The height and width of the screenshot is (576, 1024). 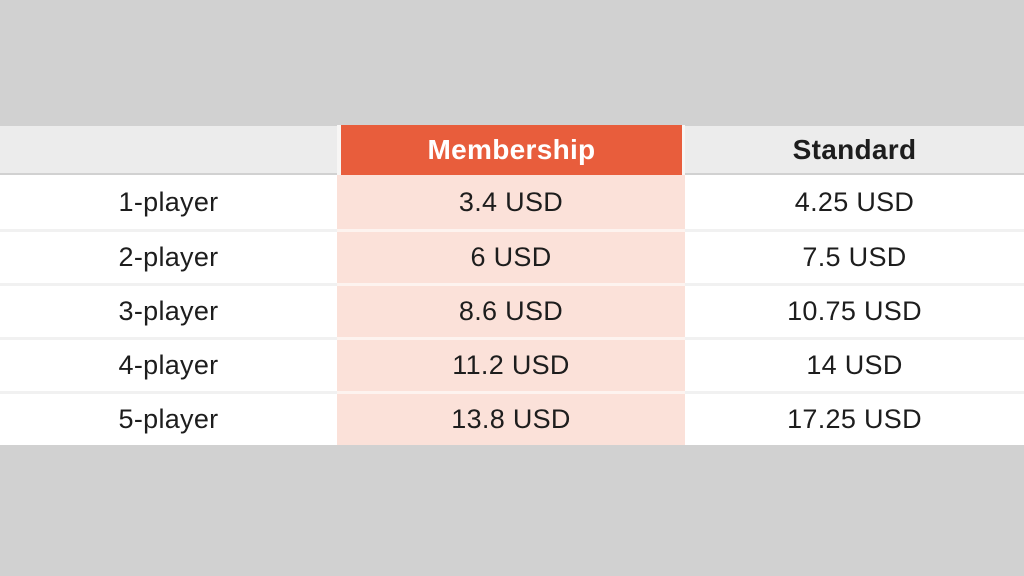 What do you see at coordinates (511, 310) in the screenshot?
I see `membership-price-3-player: 8.6 USD` at bounding box center [511, 310].